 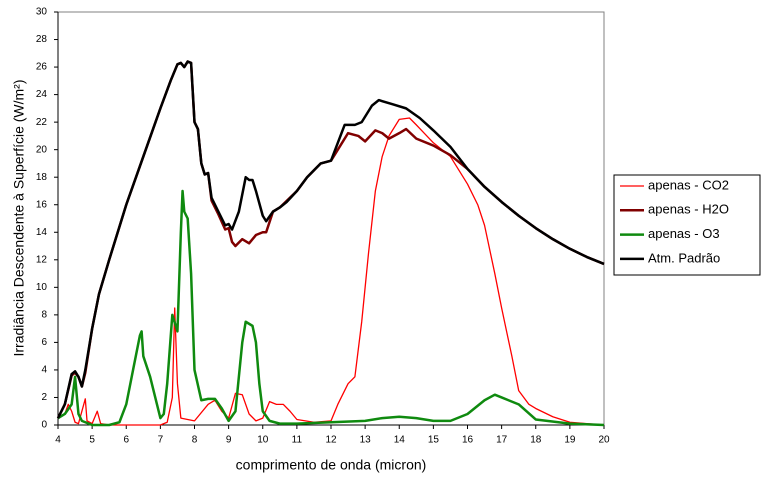 What do you see at coordinates (468, 440) in the screenshot?
I see `x-tick-label: 16` at bounding box center [468, 440].